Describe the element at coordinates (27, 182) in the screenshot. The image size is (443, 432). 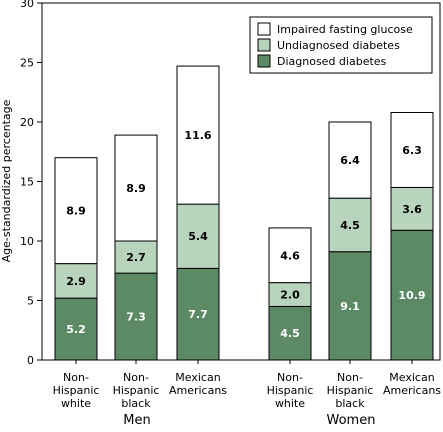
I see `y-tick-label: 15` at that location.